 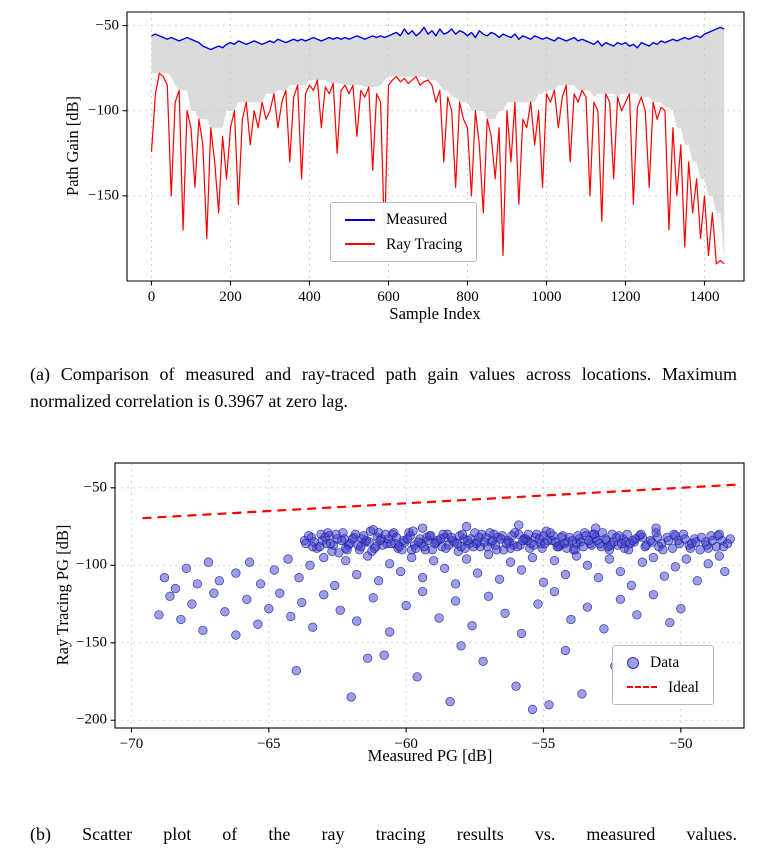 I want to click on legend-label-ray-tracing: Ray Tracing, so click(x=424, y=244).